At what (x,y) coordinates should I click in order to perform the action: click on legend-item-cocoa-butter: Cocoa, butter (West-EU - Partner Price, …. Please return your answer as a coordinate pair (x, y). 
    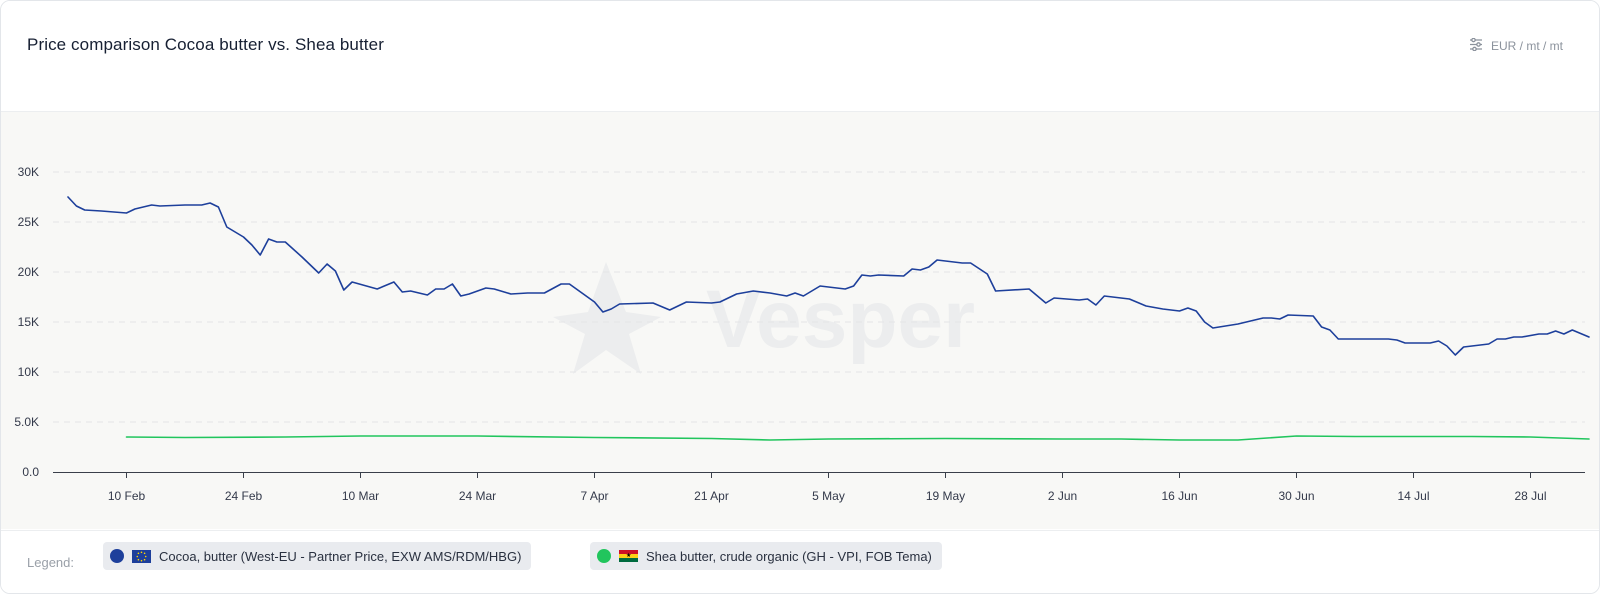
    Looking at the image, I should click on (317, 556).